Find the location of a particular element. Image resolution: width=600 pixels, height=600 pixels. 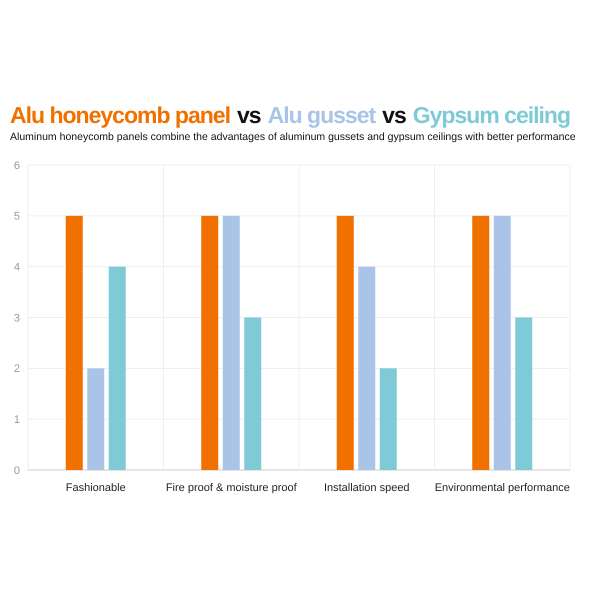

y-tick-label: 6 is located at coordinates (17, 166).